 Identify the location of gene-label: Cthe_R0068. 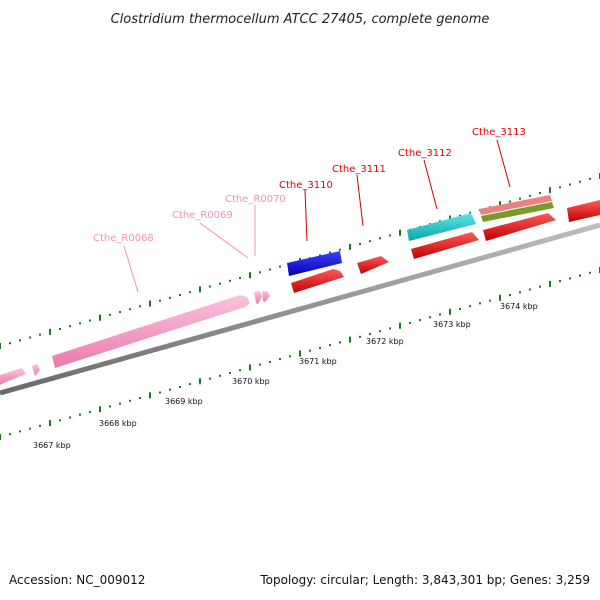
(123, 238).